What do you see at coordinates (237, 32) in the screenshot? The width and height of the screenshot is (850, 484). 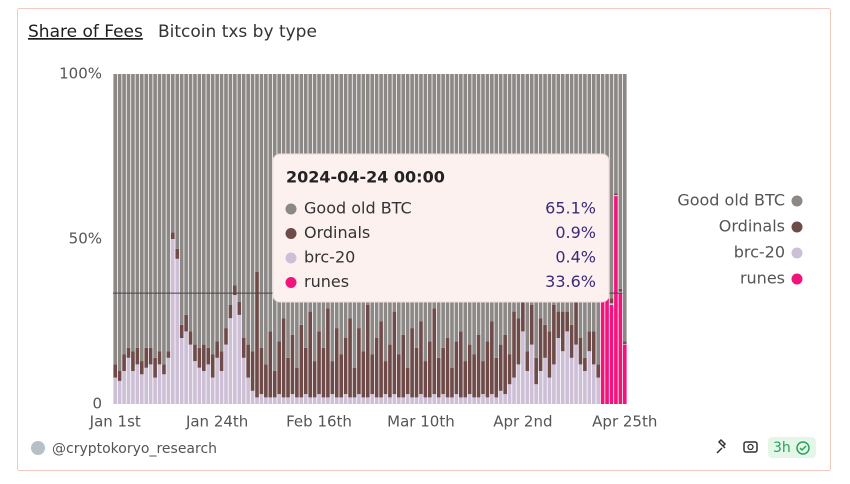 I see `subtitle: Bitcoin txs by type` at bounding box center [237, 32].